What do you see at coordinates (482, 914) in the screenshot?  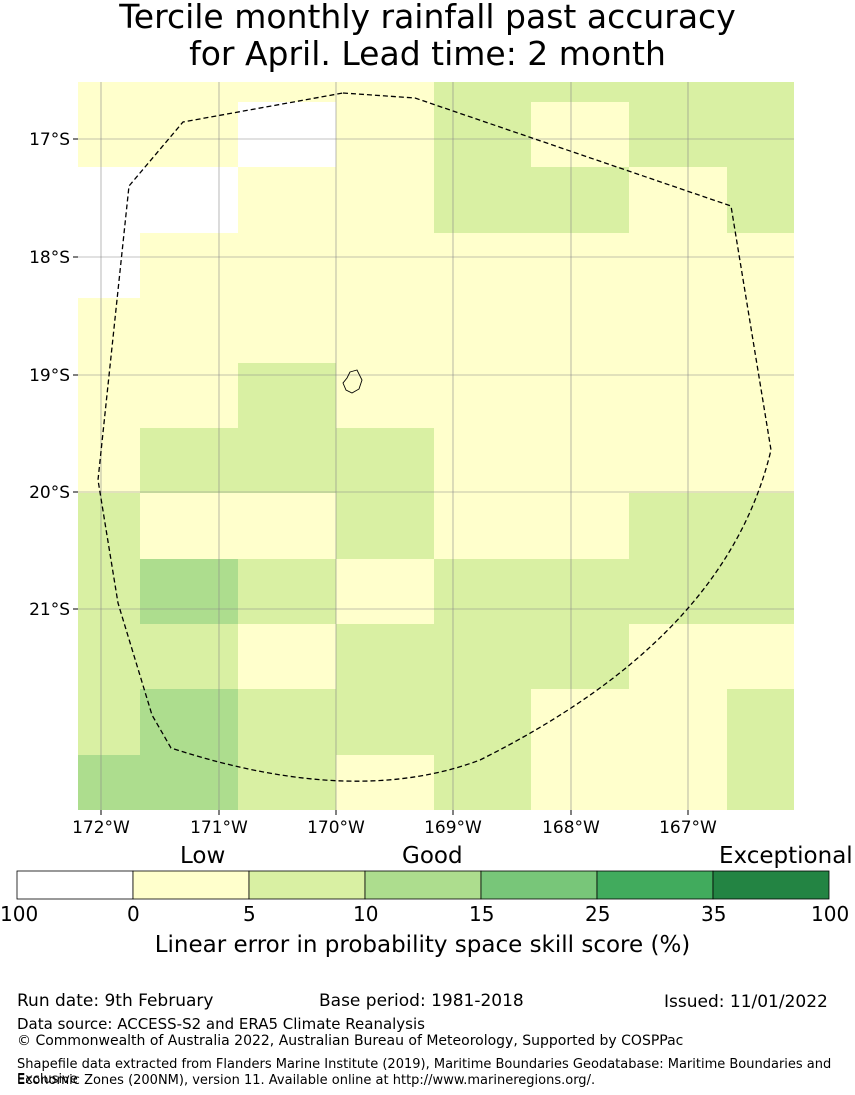 I see `cbar-tick: 15` at bounding box center [482, 914].